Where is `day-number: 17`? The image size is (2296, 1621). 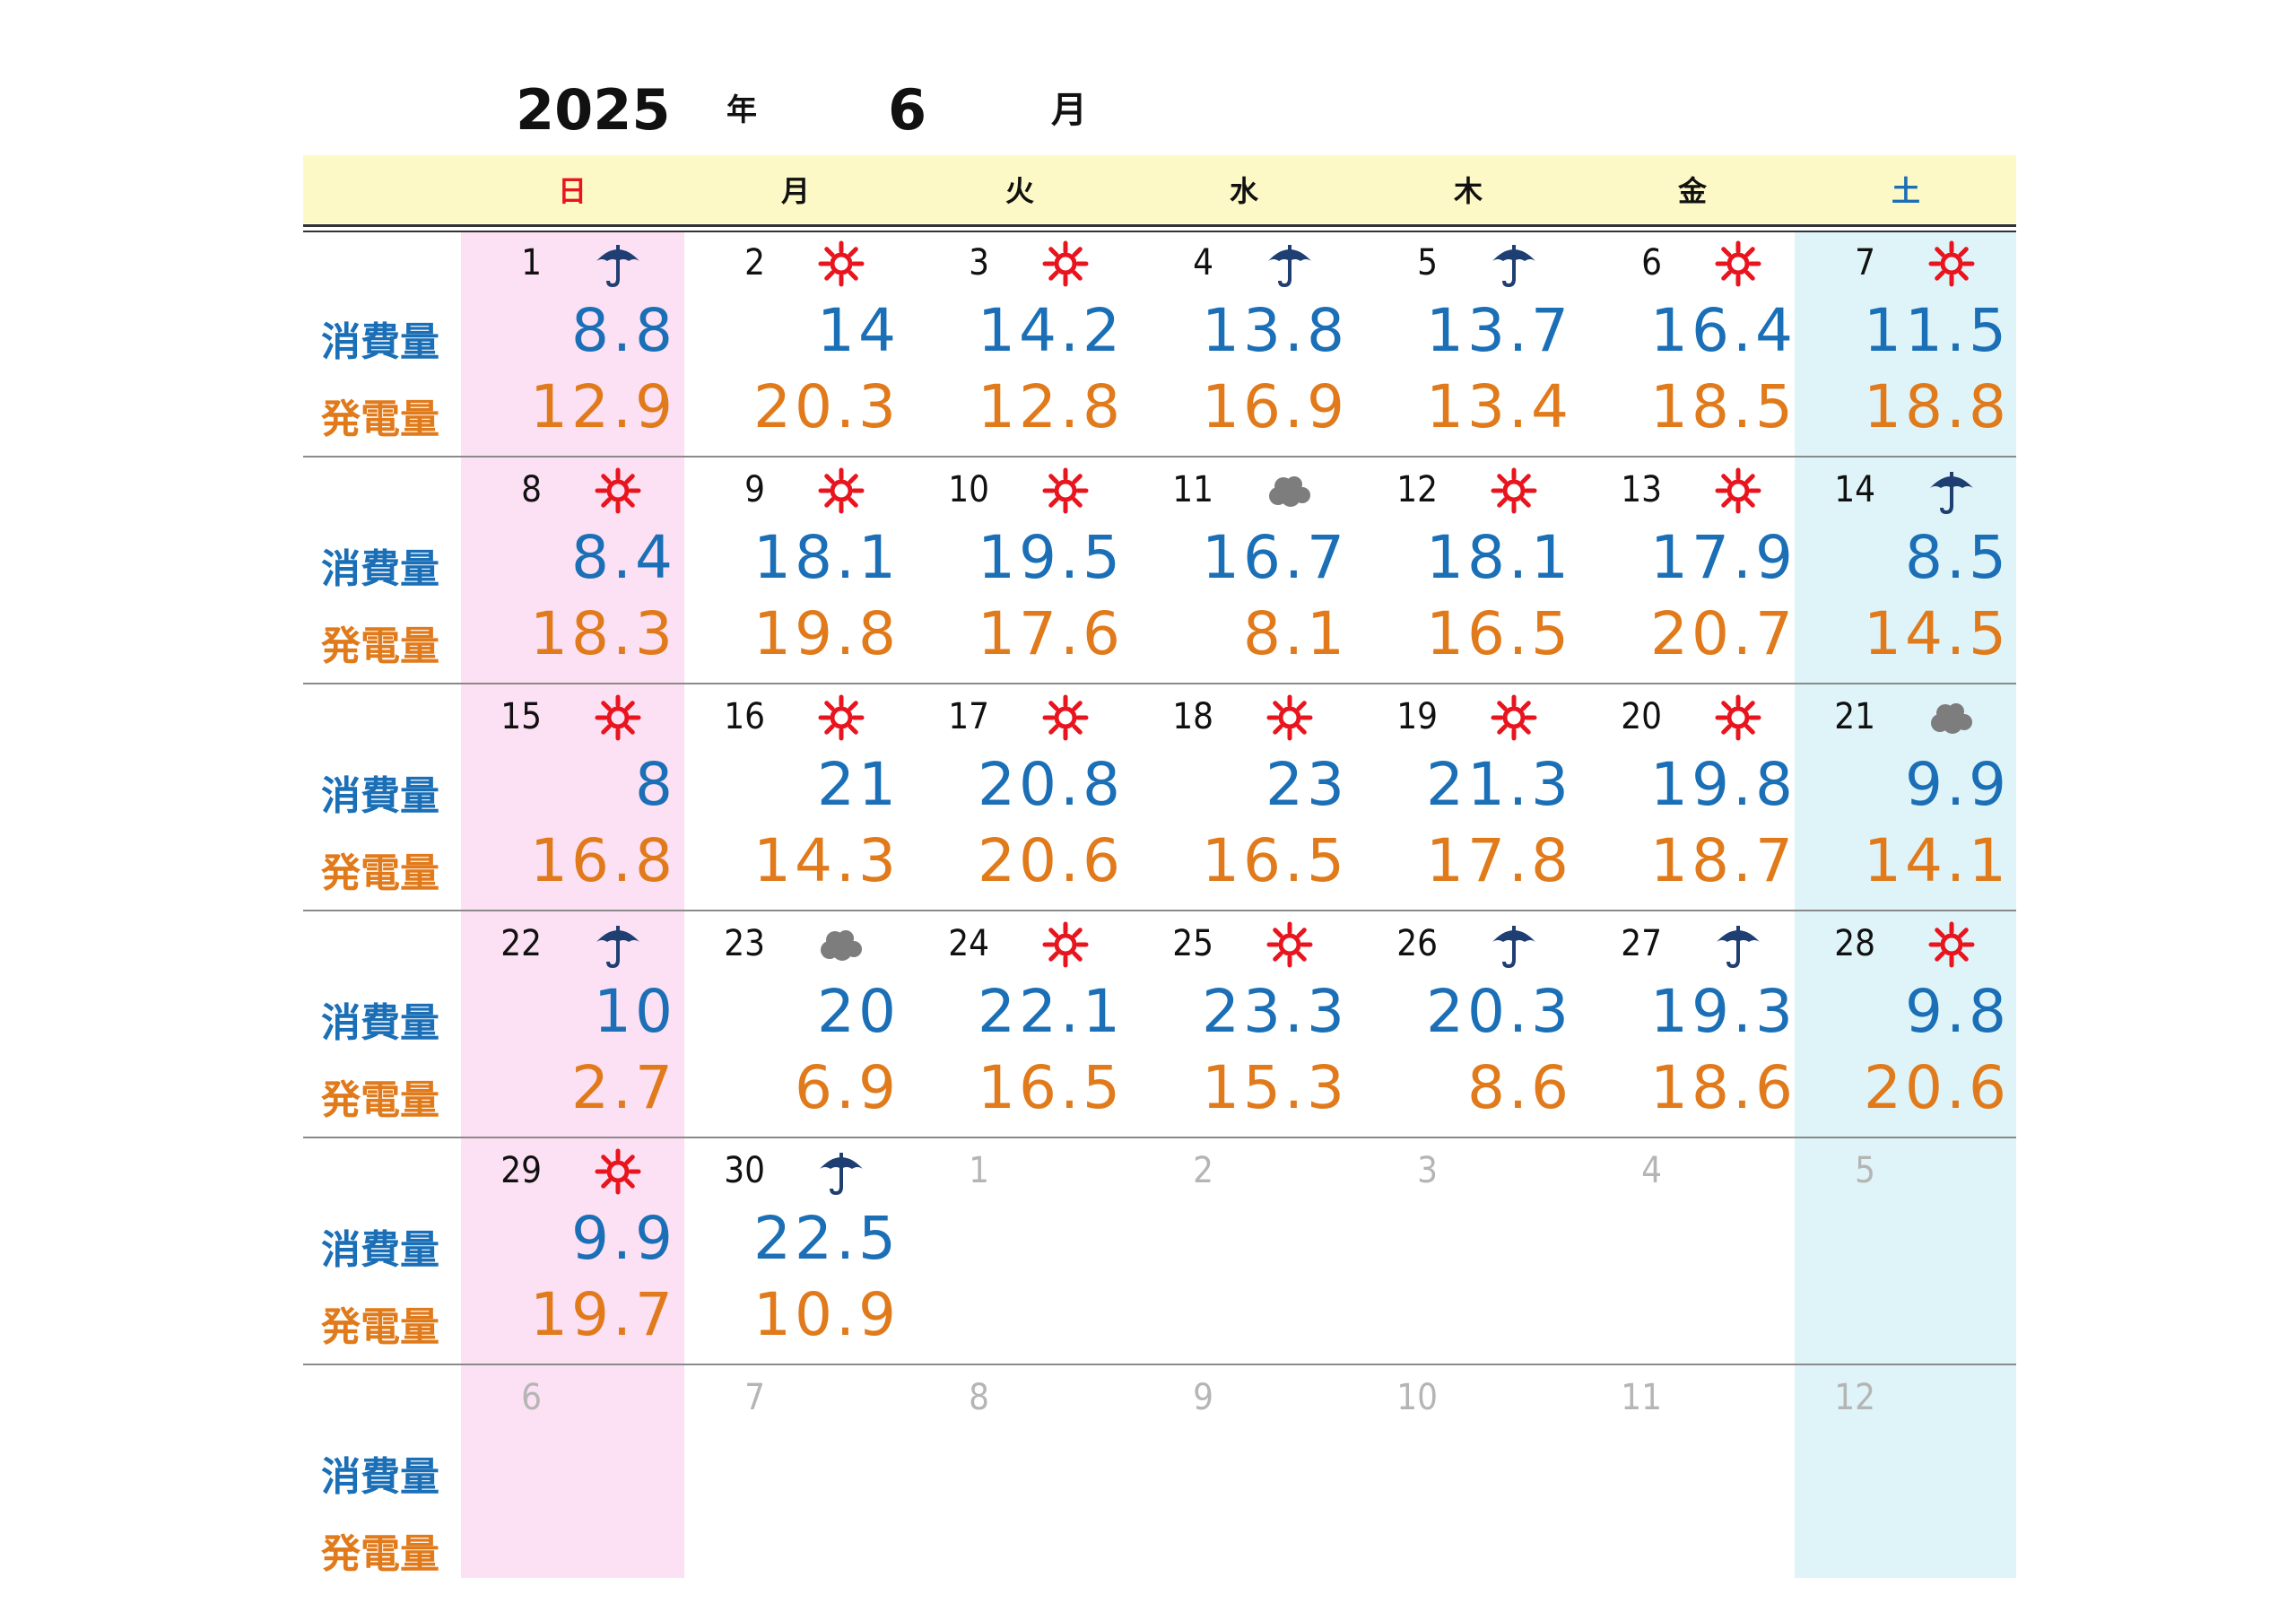
day-number: 17 is located at coordinates (968, 716).